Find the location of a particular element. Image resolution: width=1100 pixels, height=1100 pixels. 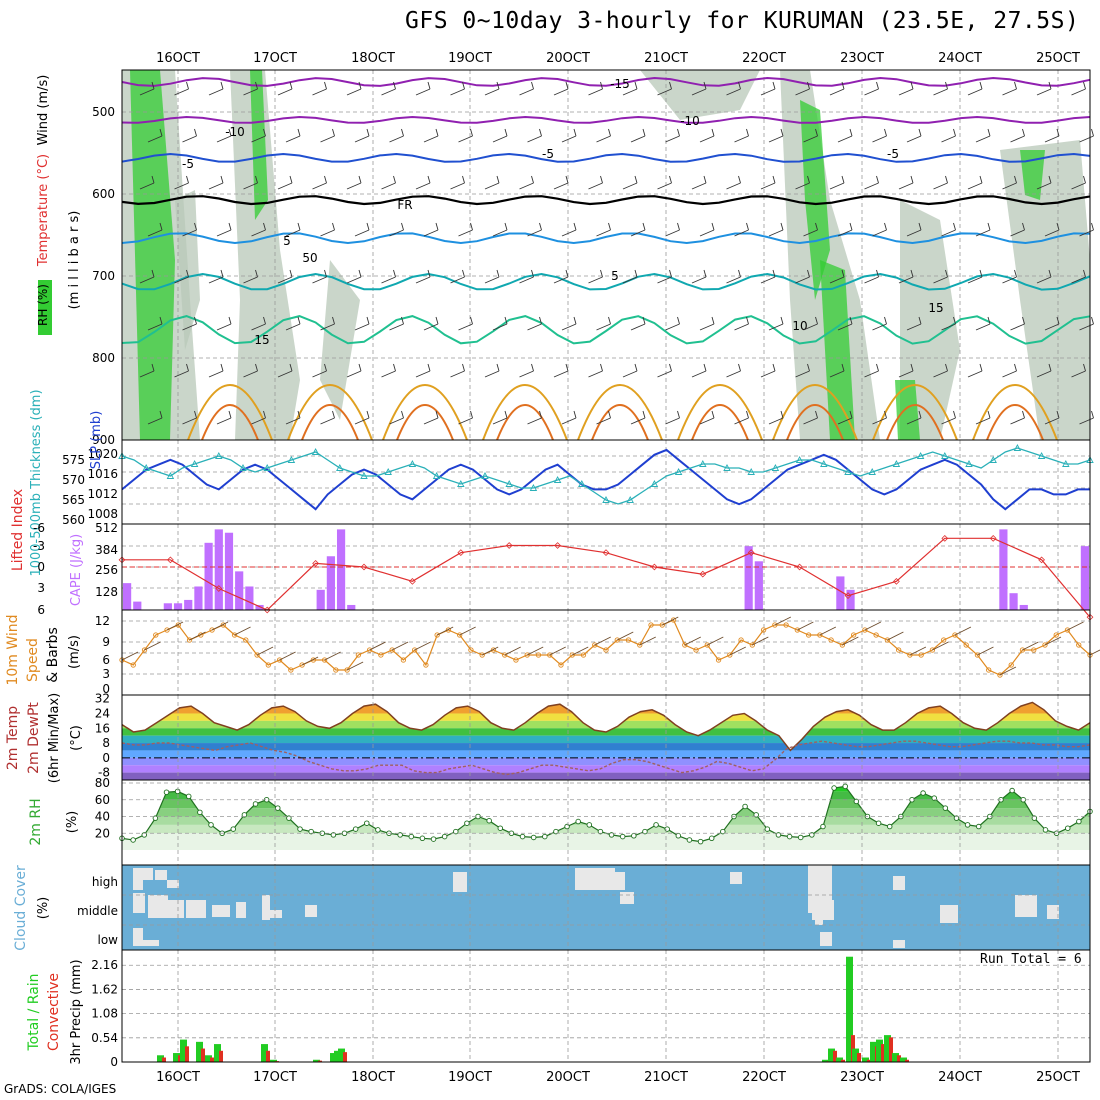

rh-tick: 60 is located at coordinates (102, 800).